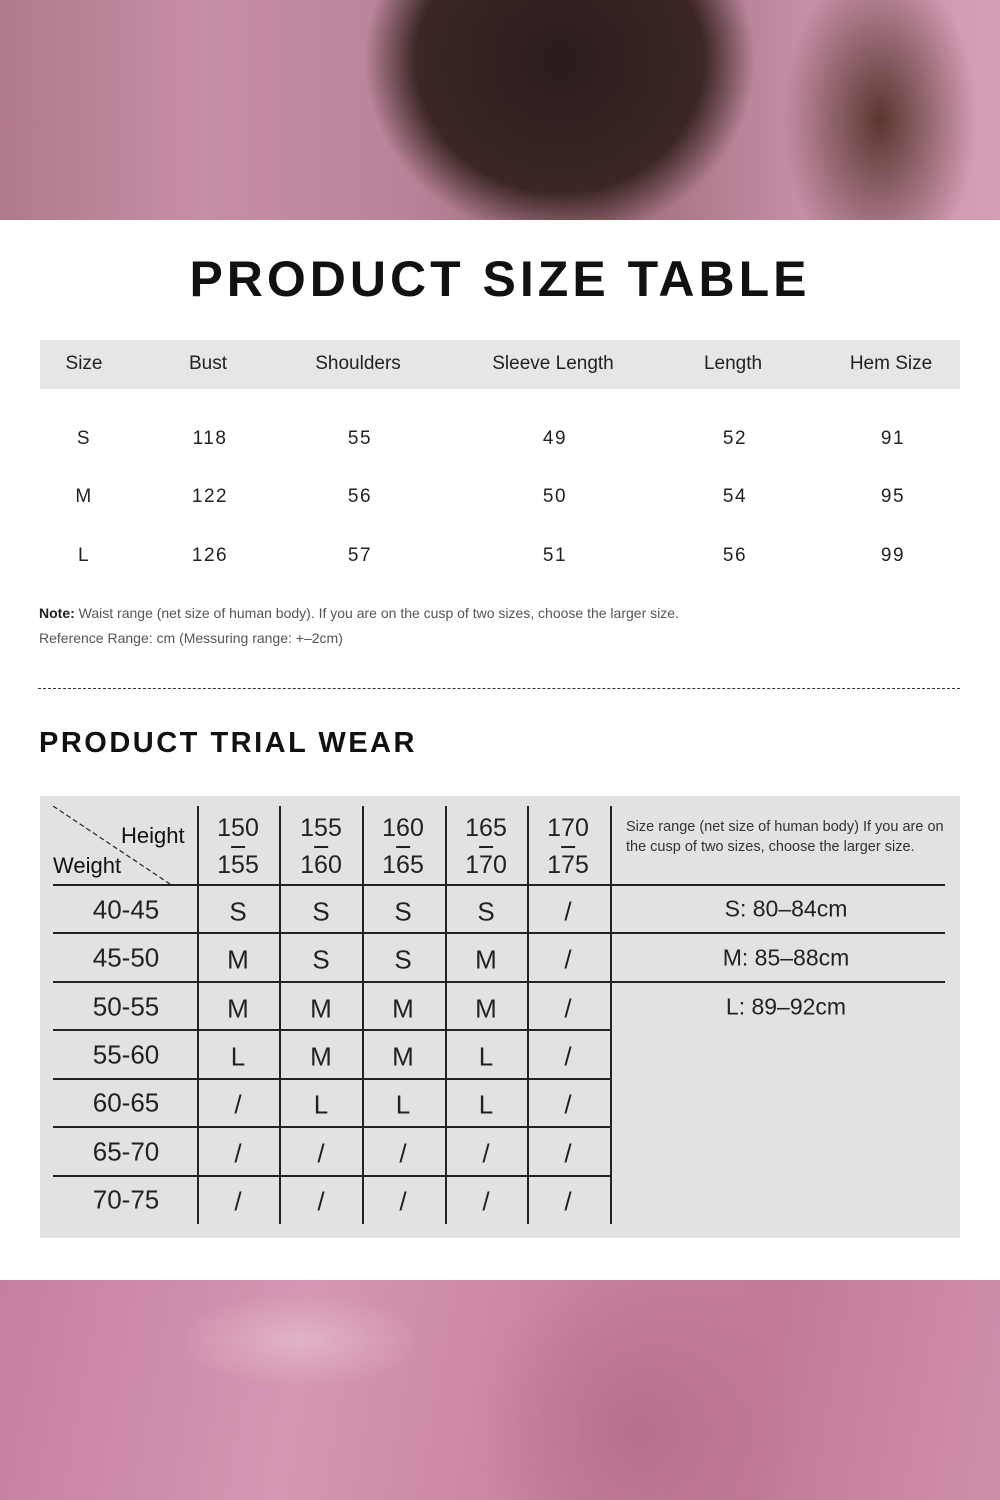 The image size is (1000, 1500). I want to click on column-header: Sleeve Length, so click(553, 363).